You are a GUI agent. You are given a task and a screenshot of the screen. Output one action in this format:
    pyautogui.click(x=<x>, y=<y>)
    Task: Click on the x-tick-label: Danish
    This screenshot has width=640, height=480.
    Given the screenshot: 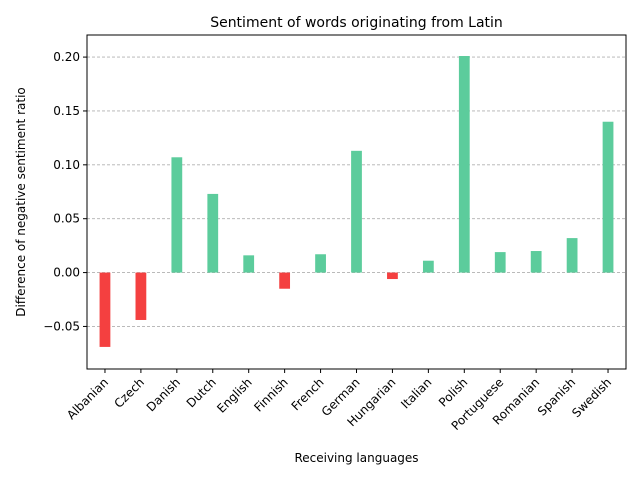 What is the action you would take?
    pyautogui.click(x=163, y=394)
    